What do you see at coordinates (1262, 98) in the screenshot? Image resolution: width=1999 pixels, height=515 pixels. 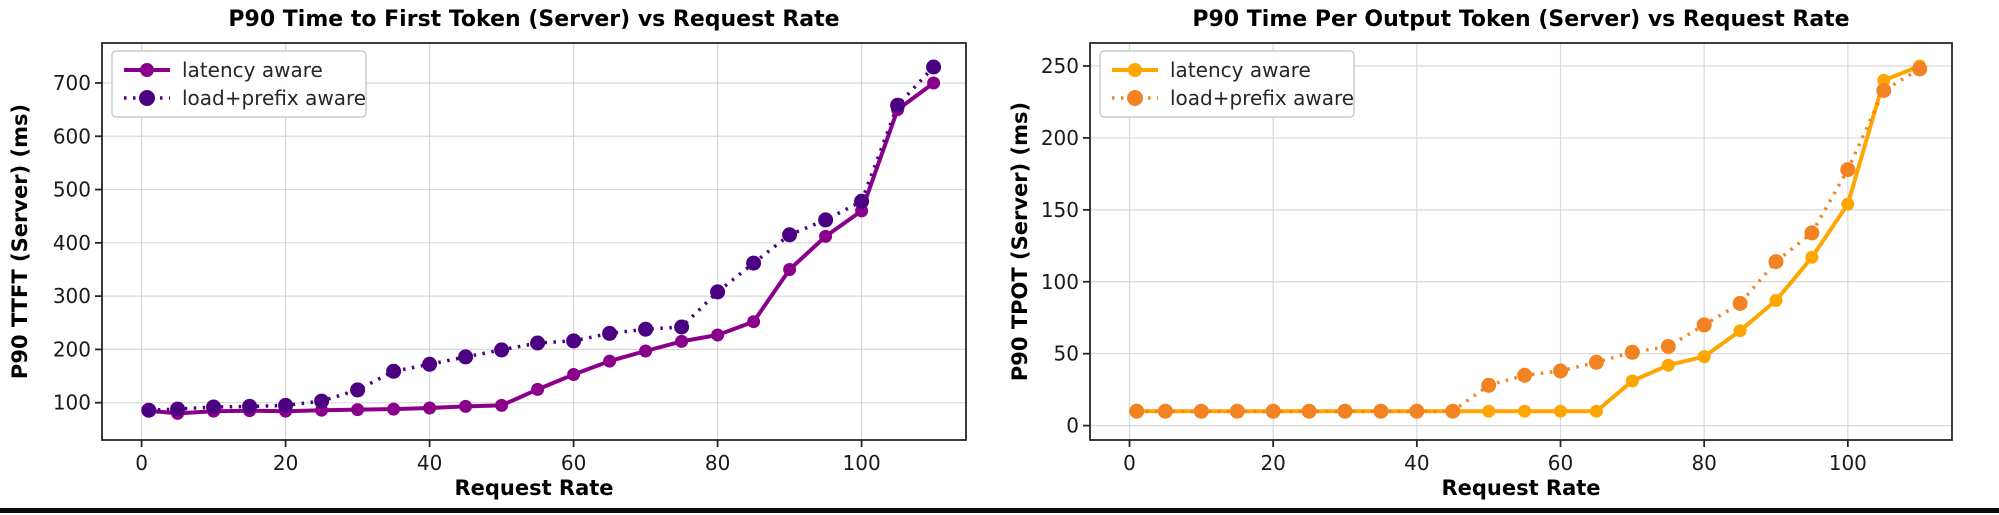 I see `legend-label: load+prefix aware` at bounding box center [1262, 98].